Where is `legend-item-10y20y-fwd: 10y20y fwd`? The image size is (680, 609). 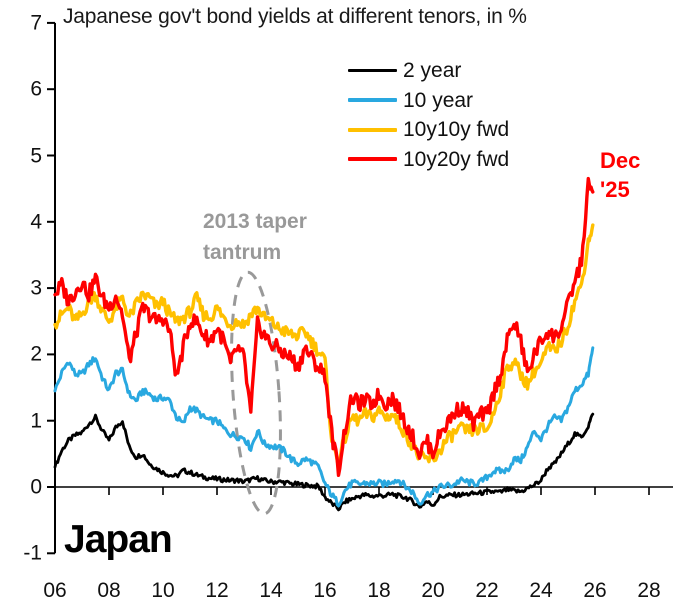 legend-item-10y20y-fwd: 10y20y fwd is located at coordinates (428, 160).